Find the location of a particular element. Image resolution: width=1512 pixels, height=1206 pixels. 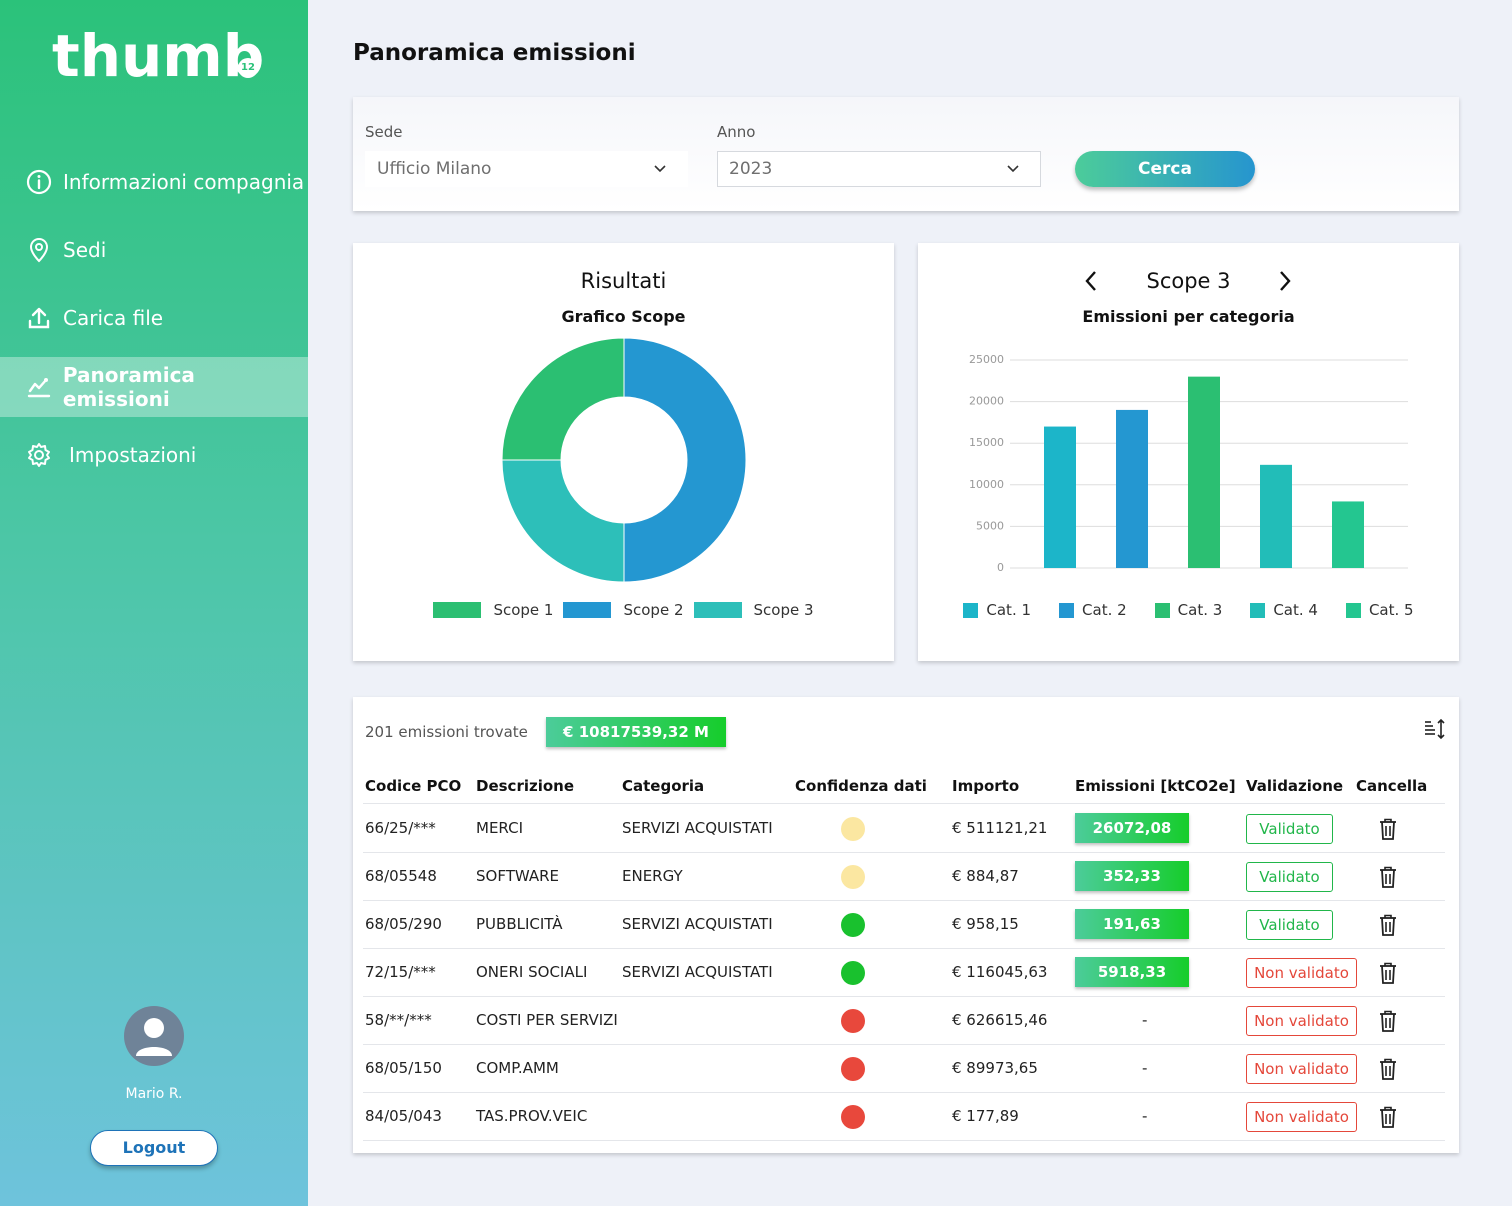

cell-emissioni: - is located at coordinates (1145, 1068).